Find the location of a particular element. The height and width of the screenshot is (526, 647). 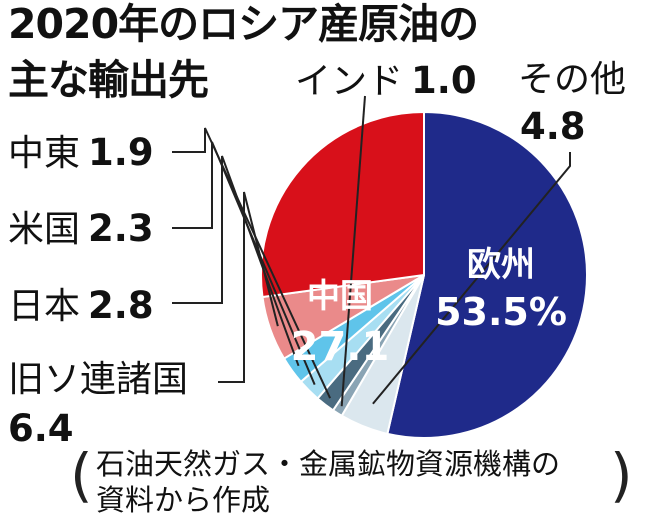

slice-label-europe-name: 欧州 is located at coordinates (501, 265).